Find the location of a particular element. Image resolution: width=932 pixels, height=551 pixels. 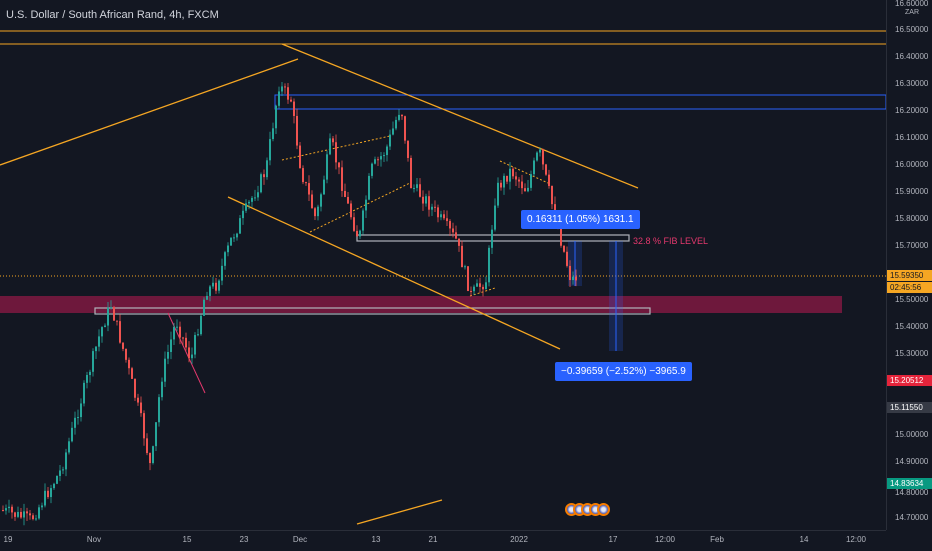

time-tick: Feb is located at coordinates (717, 539).